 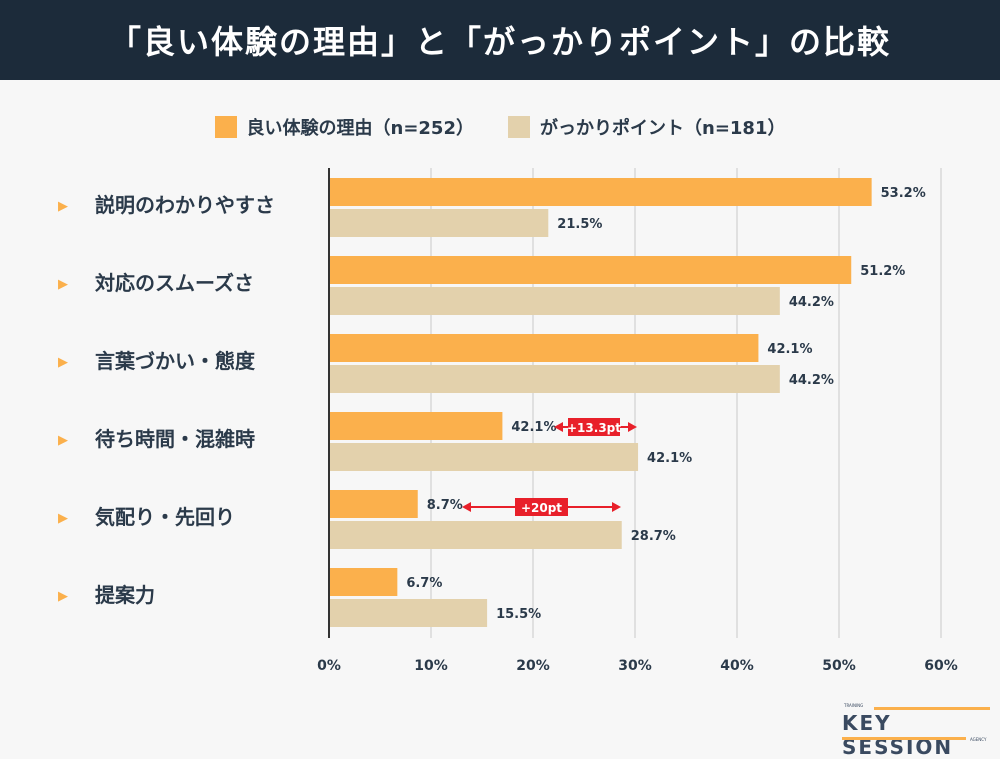 What do you see at coordinates (518, 614) in the screenshot?
I see `data-label: 15.5%` at bounding box center [518, 614].